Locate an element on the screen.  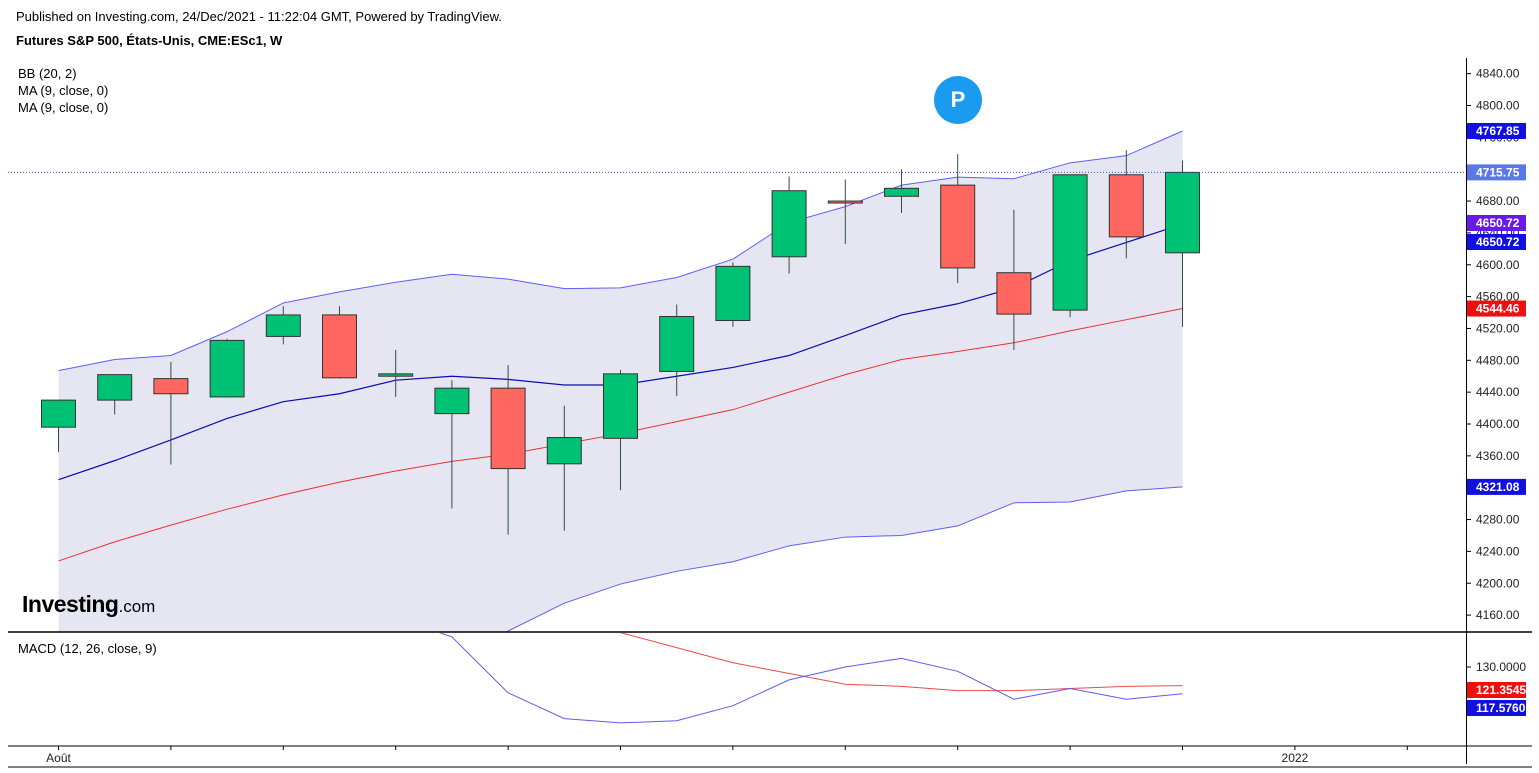
bollinger-lower-line is located at coordinates (844, 559).